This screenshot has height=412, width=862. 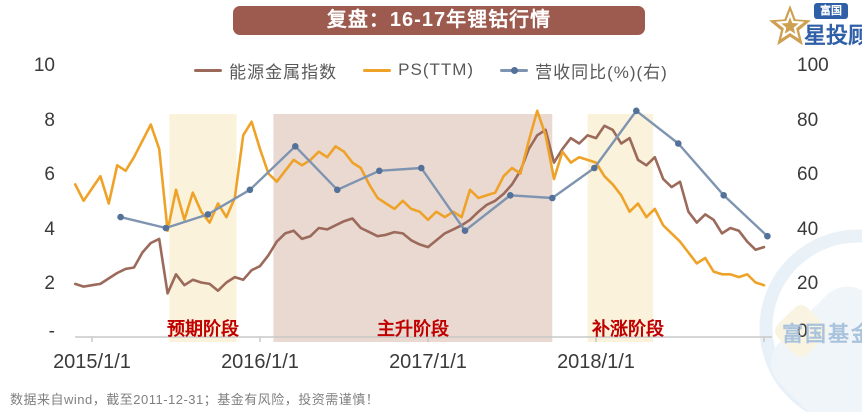 What do you see at coordinates (439, 20) in the screenshot?
I see `page-title: 复盘：16-17年锂钴行情` at bounding box center [439, 20].